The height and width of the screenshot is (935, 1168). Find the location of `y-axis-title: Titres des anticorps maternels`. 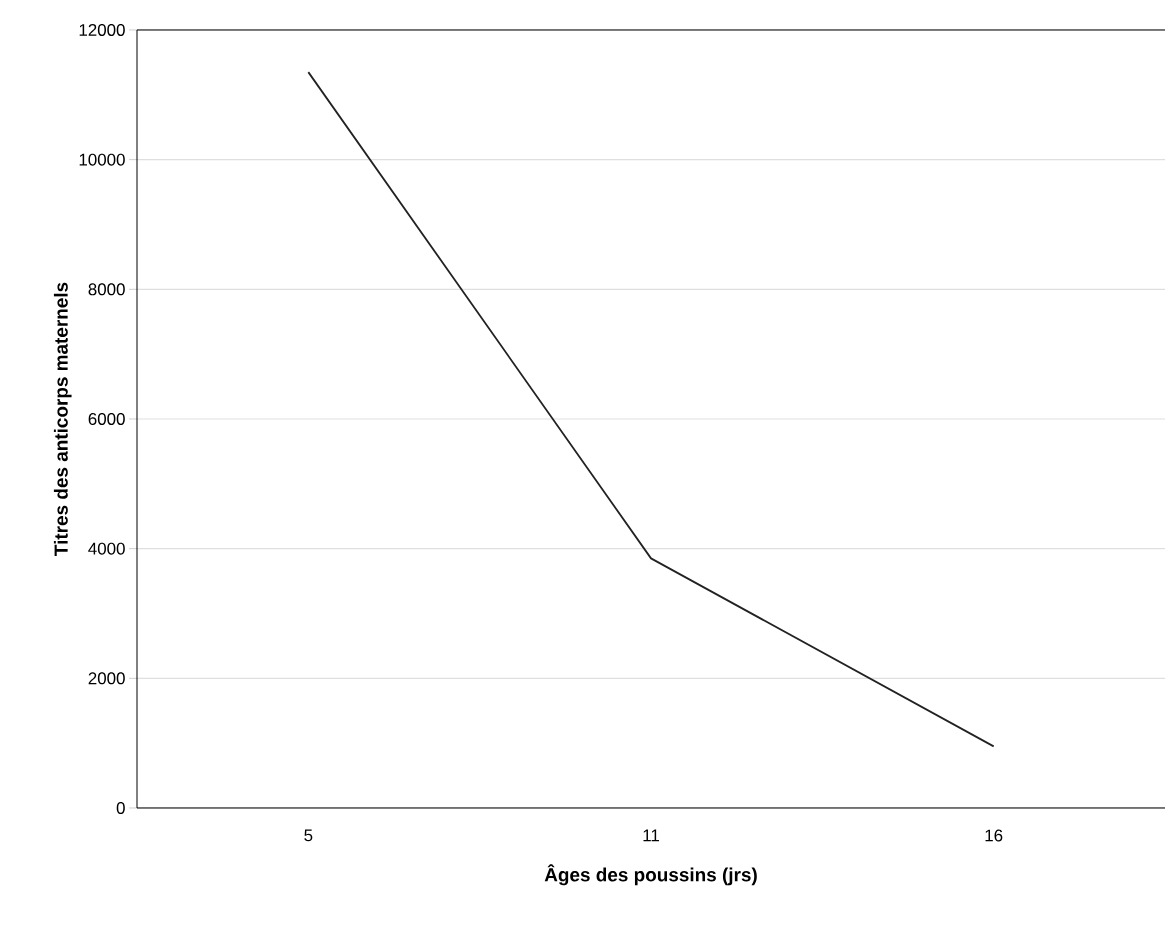

y-axis-title: Titres des anticorps maternels is located at coordinates (62, 419).